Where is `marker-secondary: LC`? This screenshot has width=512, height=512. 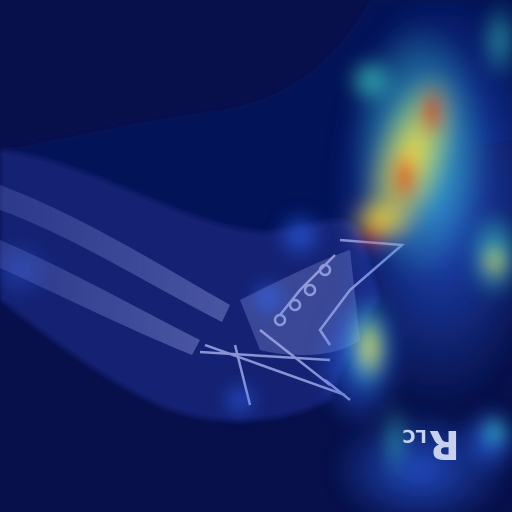
marker-secondary: LC is located at coordinates (414, 435).